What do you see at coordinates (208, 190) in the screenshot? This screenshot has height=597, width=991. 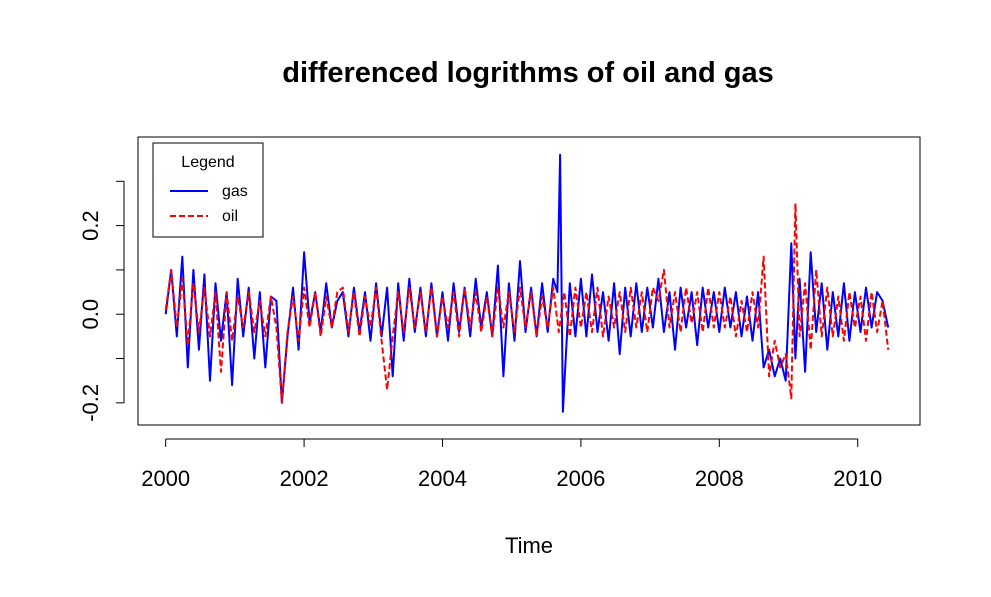 I see `legend: Legend gas oil` at bounding box center [208, 190].